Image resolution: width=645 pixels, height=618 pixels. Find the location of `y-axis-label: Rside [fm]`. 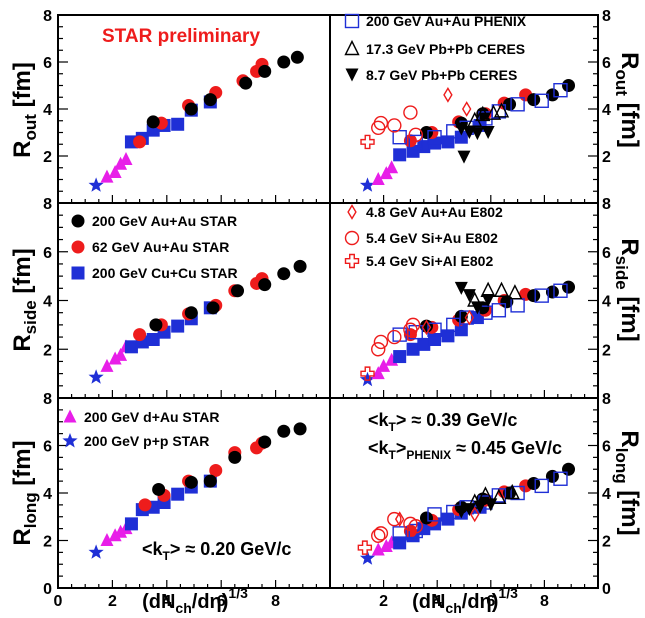

y-axis-label: Rside [fm] is located at coordinates (24, 299).